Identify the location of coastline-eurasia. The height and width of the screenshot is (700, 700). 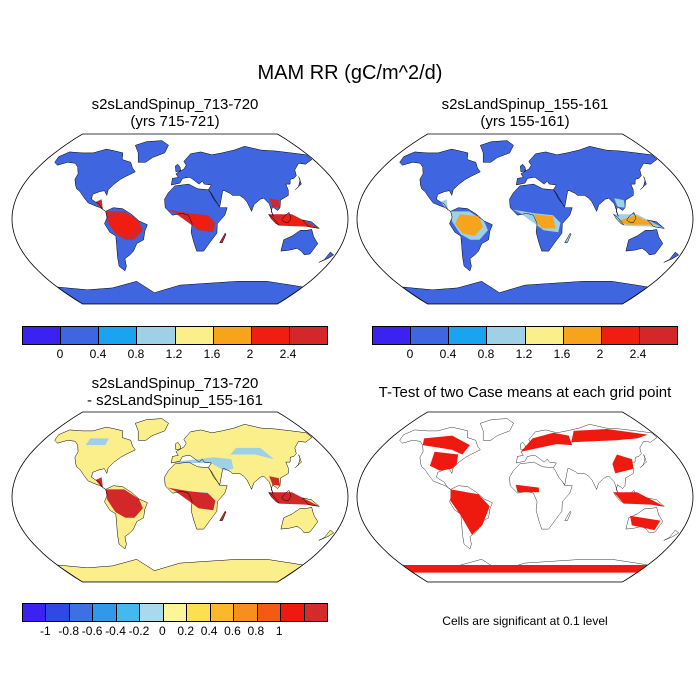
(241, 181).